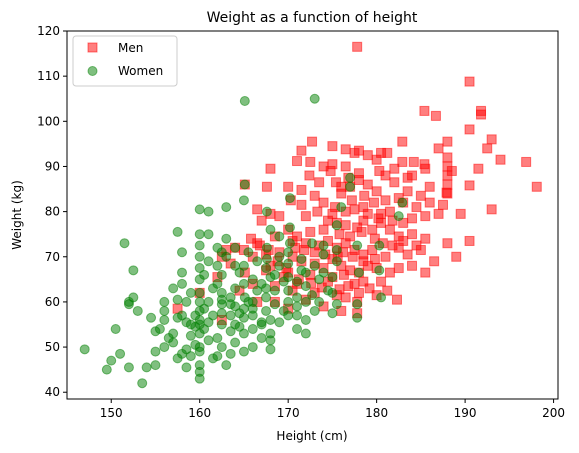 The image size is (579, 453). What do you see at coordinates (111, 413) in the screenshot?
I see `x-tick-label: 150` at bounding box center [111, 413].